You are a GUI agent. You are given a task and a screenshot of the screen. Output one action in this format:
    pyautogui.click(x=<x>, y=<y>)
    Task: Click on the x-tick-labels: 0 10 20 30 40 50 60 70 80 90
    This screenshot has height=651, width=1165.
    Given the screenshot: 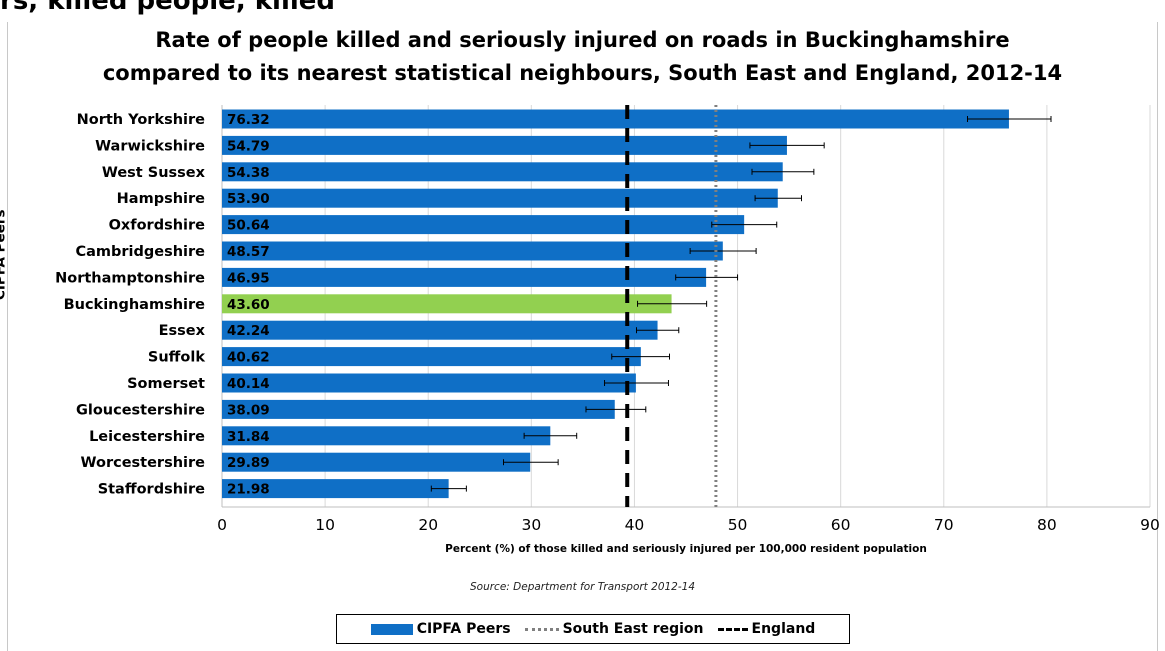 What is the action you would take?
    pyautogui.click(x=688, y=525)
    